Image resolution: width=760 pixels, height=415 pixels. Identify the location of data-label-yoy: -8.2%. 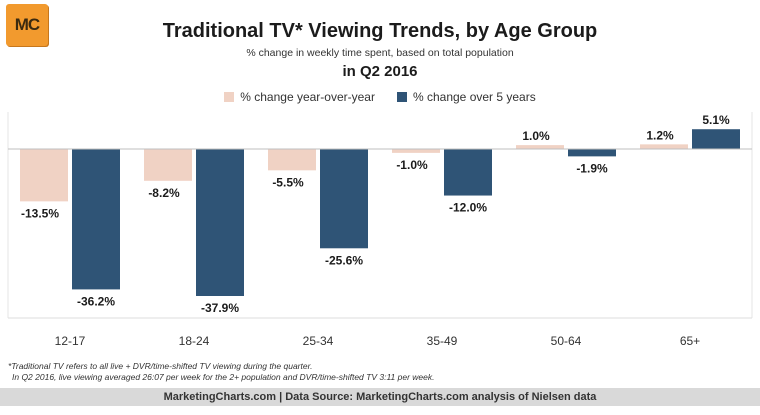
(164, 193).